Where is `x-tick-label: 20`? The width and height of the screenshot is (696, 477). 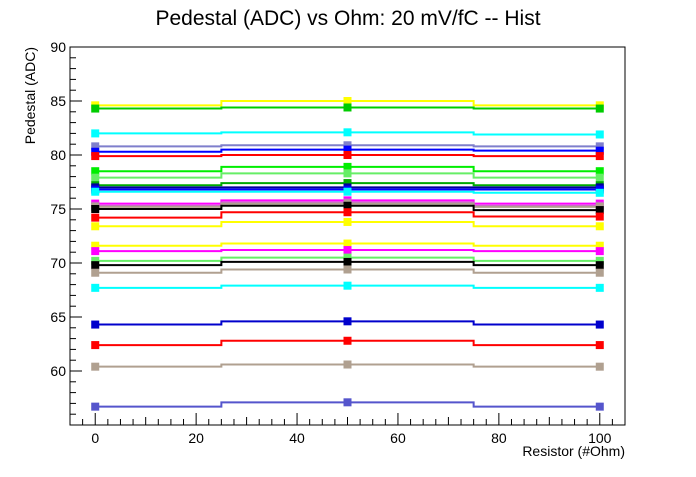
x-tick-label: 20 is located at coordinates (196, 438).